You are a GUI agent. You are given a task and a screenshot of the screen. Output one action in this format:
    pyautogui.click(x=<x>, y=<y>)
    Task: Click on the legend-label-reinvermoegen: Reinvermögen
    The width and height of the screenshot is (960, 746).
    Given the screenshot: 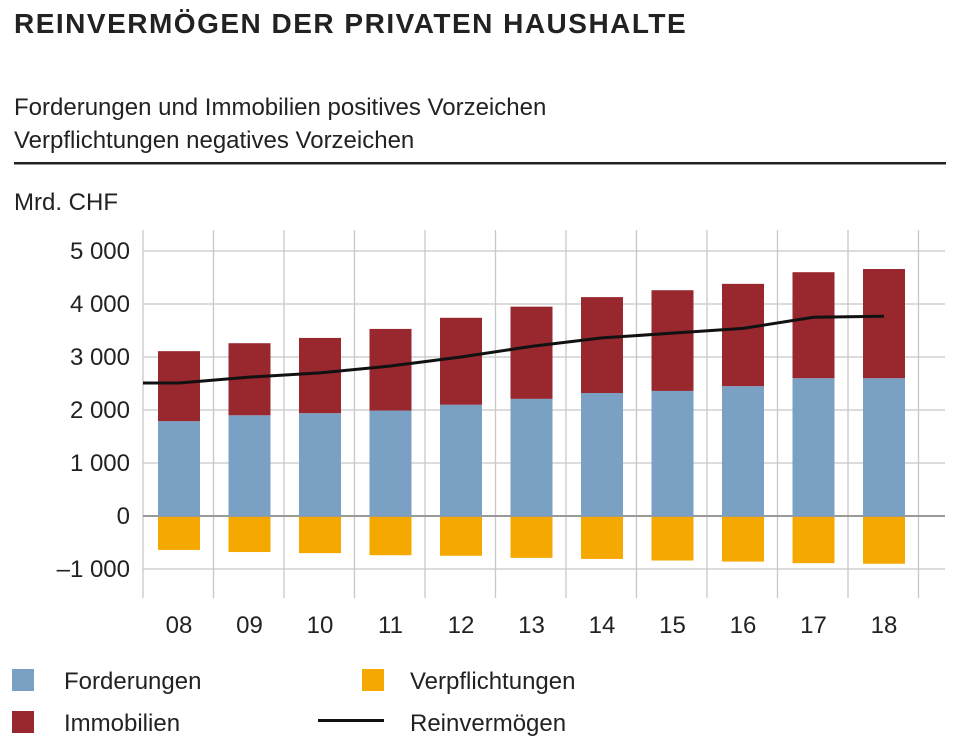 What is the action you would take?
    pyautogui.click(x=488, y=723)
    